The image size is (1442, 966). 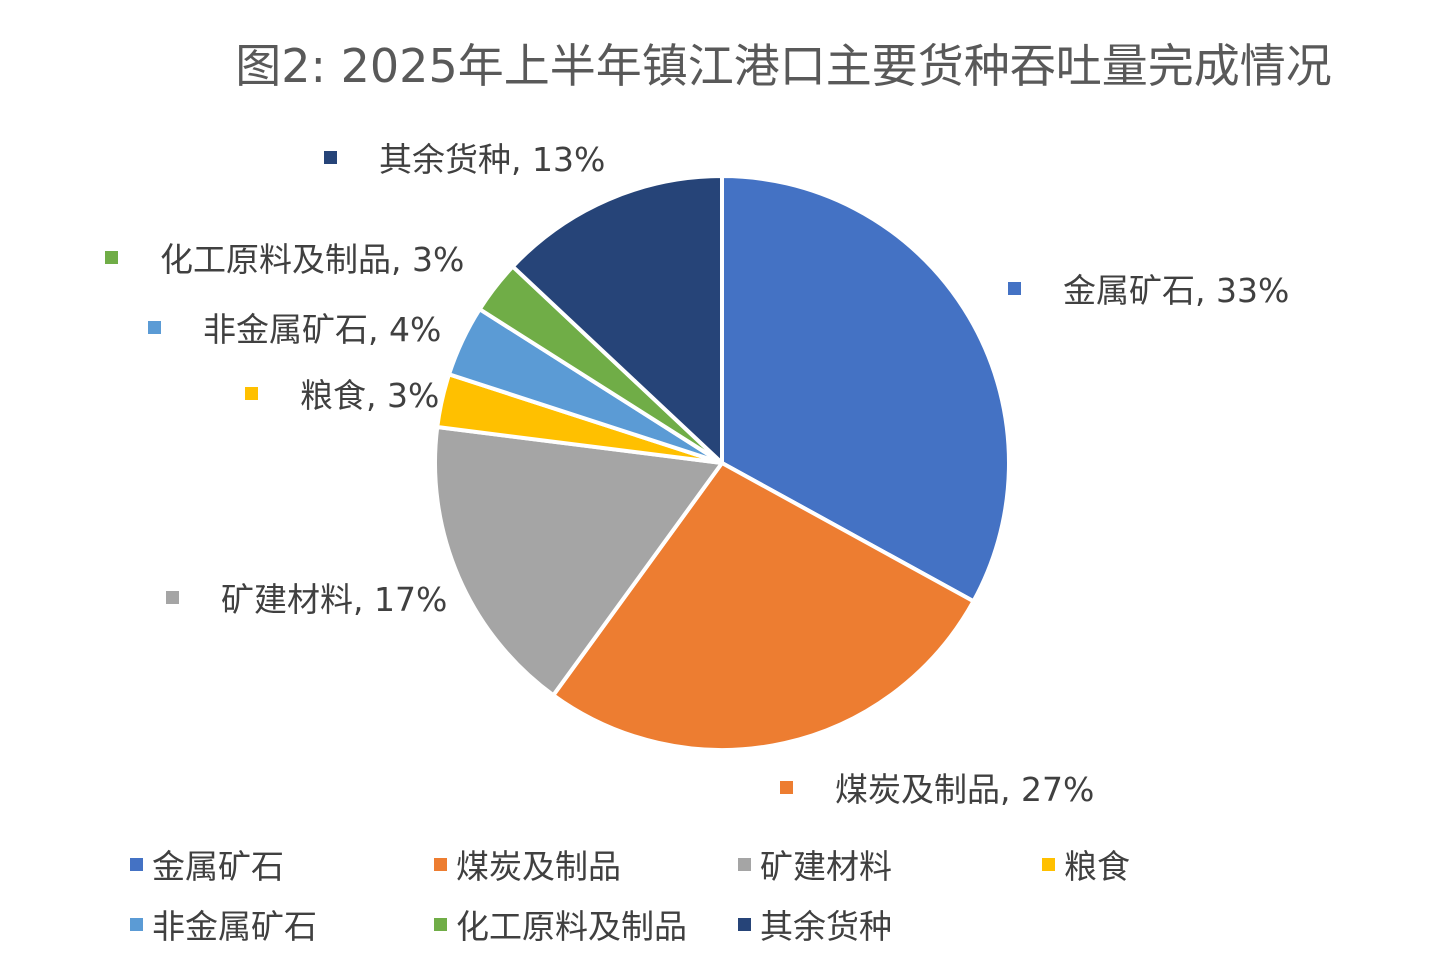 I want to click on data-label-text: 化工原料及制品, 3%, so click(x=312, y=259).